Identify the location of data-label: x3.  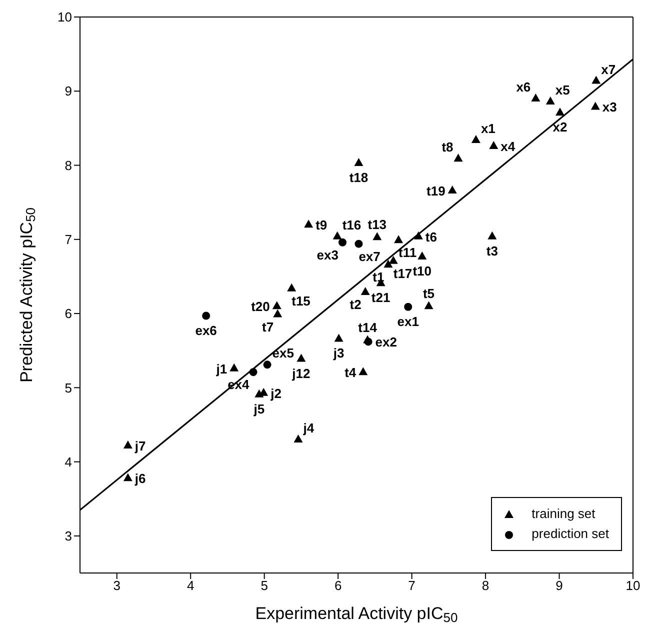
(609, 107).